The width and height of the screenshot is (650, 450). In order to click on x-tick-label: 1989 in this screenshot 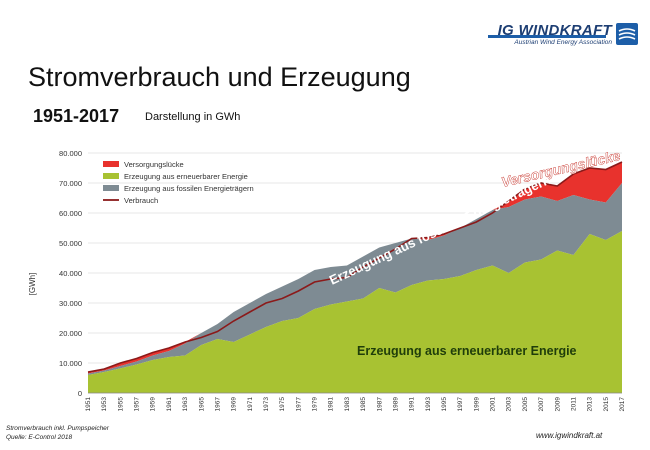, I will do `click(395, 404)`.